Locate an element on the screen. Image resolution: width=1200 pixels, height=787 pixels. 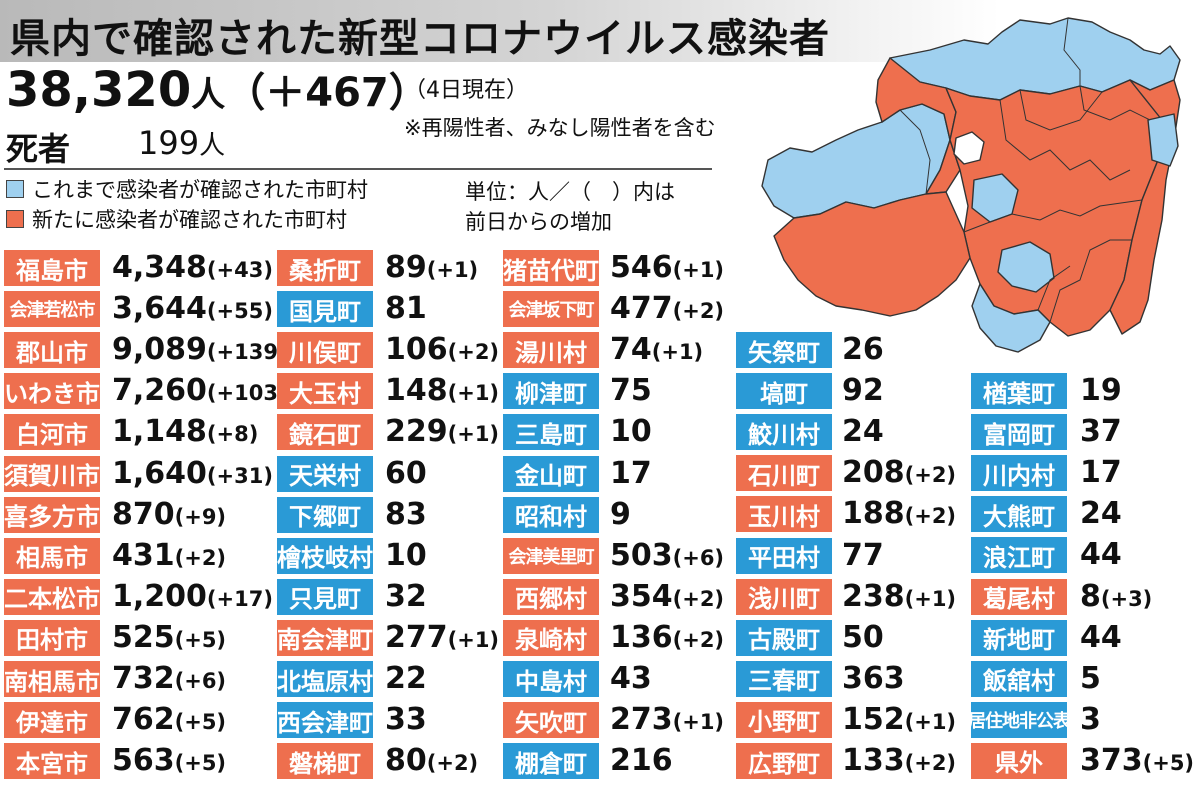
municipality-name: 玉川村 is located at coordinates (784, 514).